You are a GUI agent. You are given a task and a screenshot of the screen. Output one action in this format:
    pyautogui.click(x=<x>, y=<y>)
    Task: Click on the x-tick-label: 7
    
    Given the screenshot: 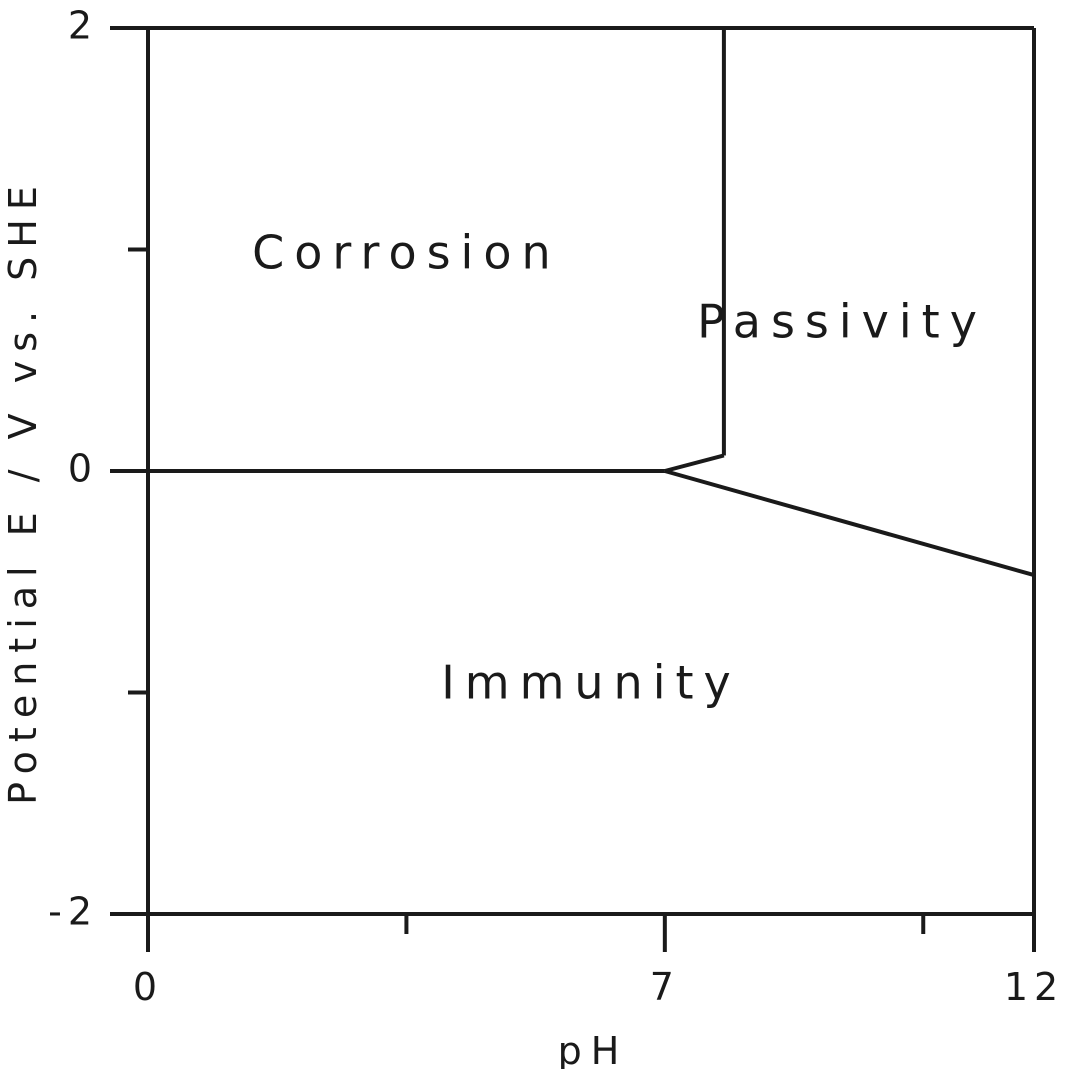 What is the action you would take?
    pyautogui.click(x=665, y=987)
    